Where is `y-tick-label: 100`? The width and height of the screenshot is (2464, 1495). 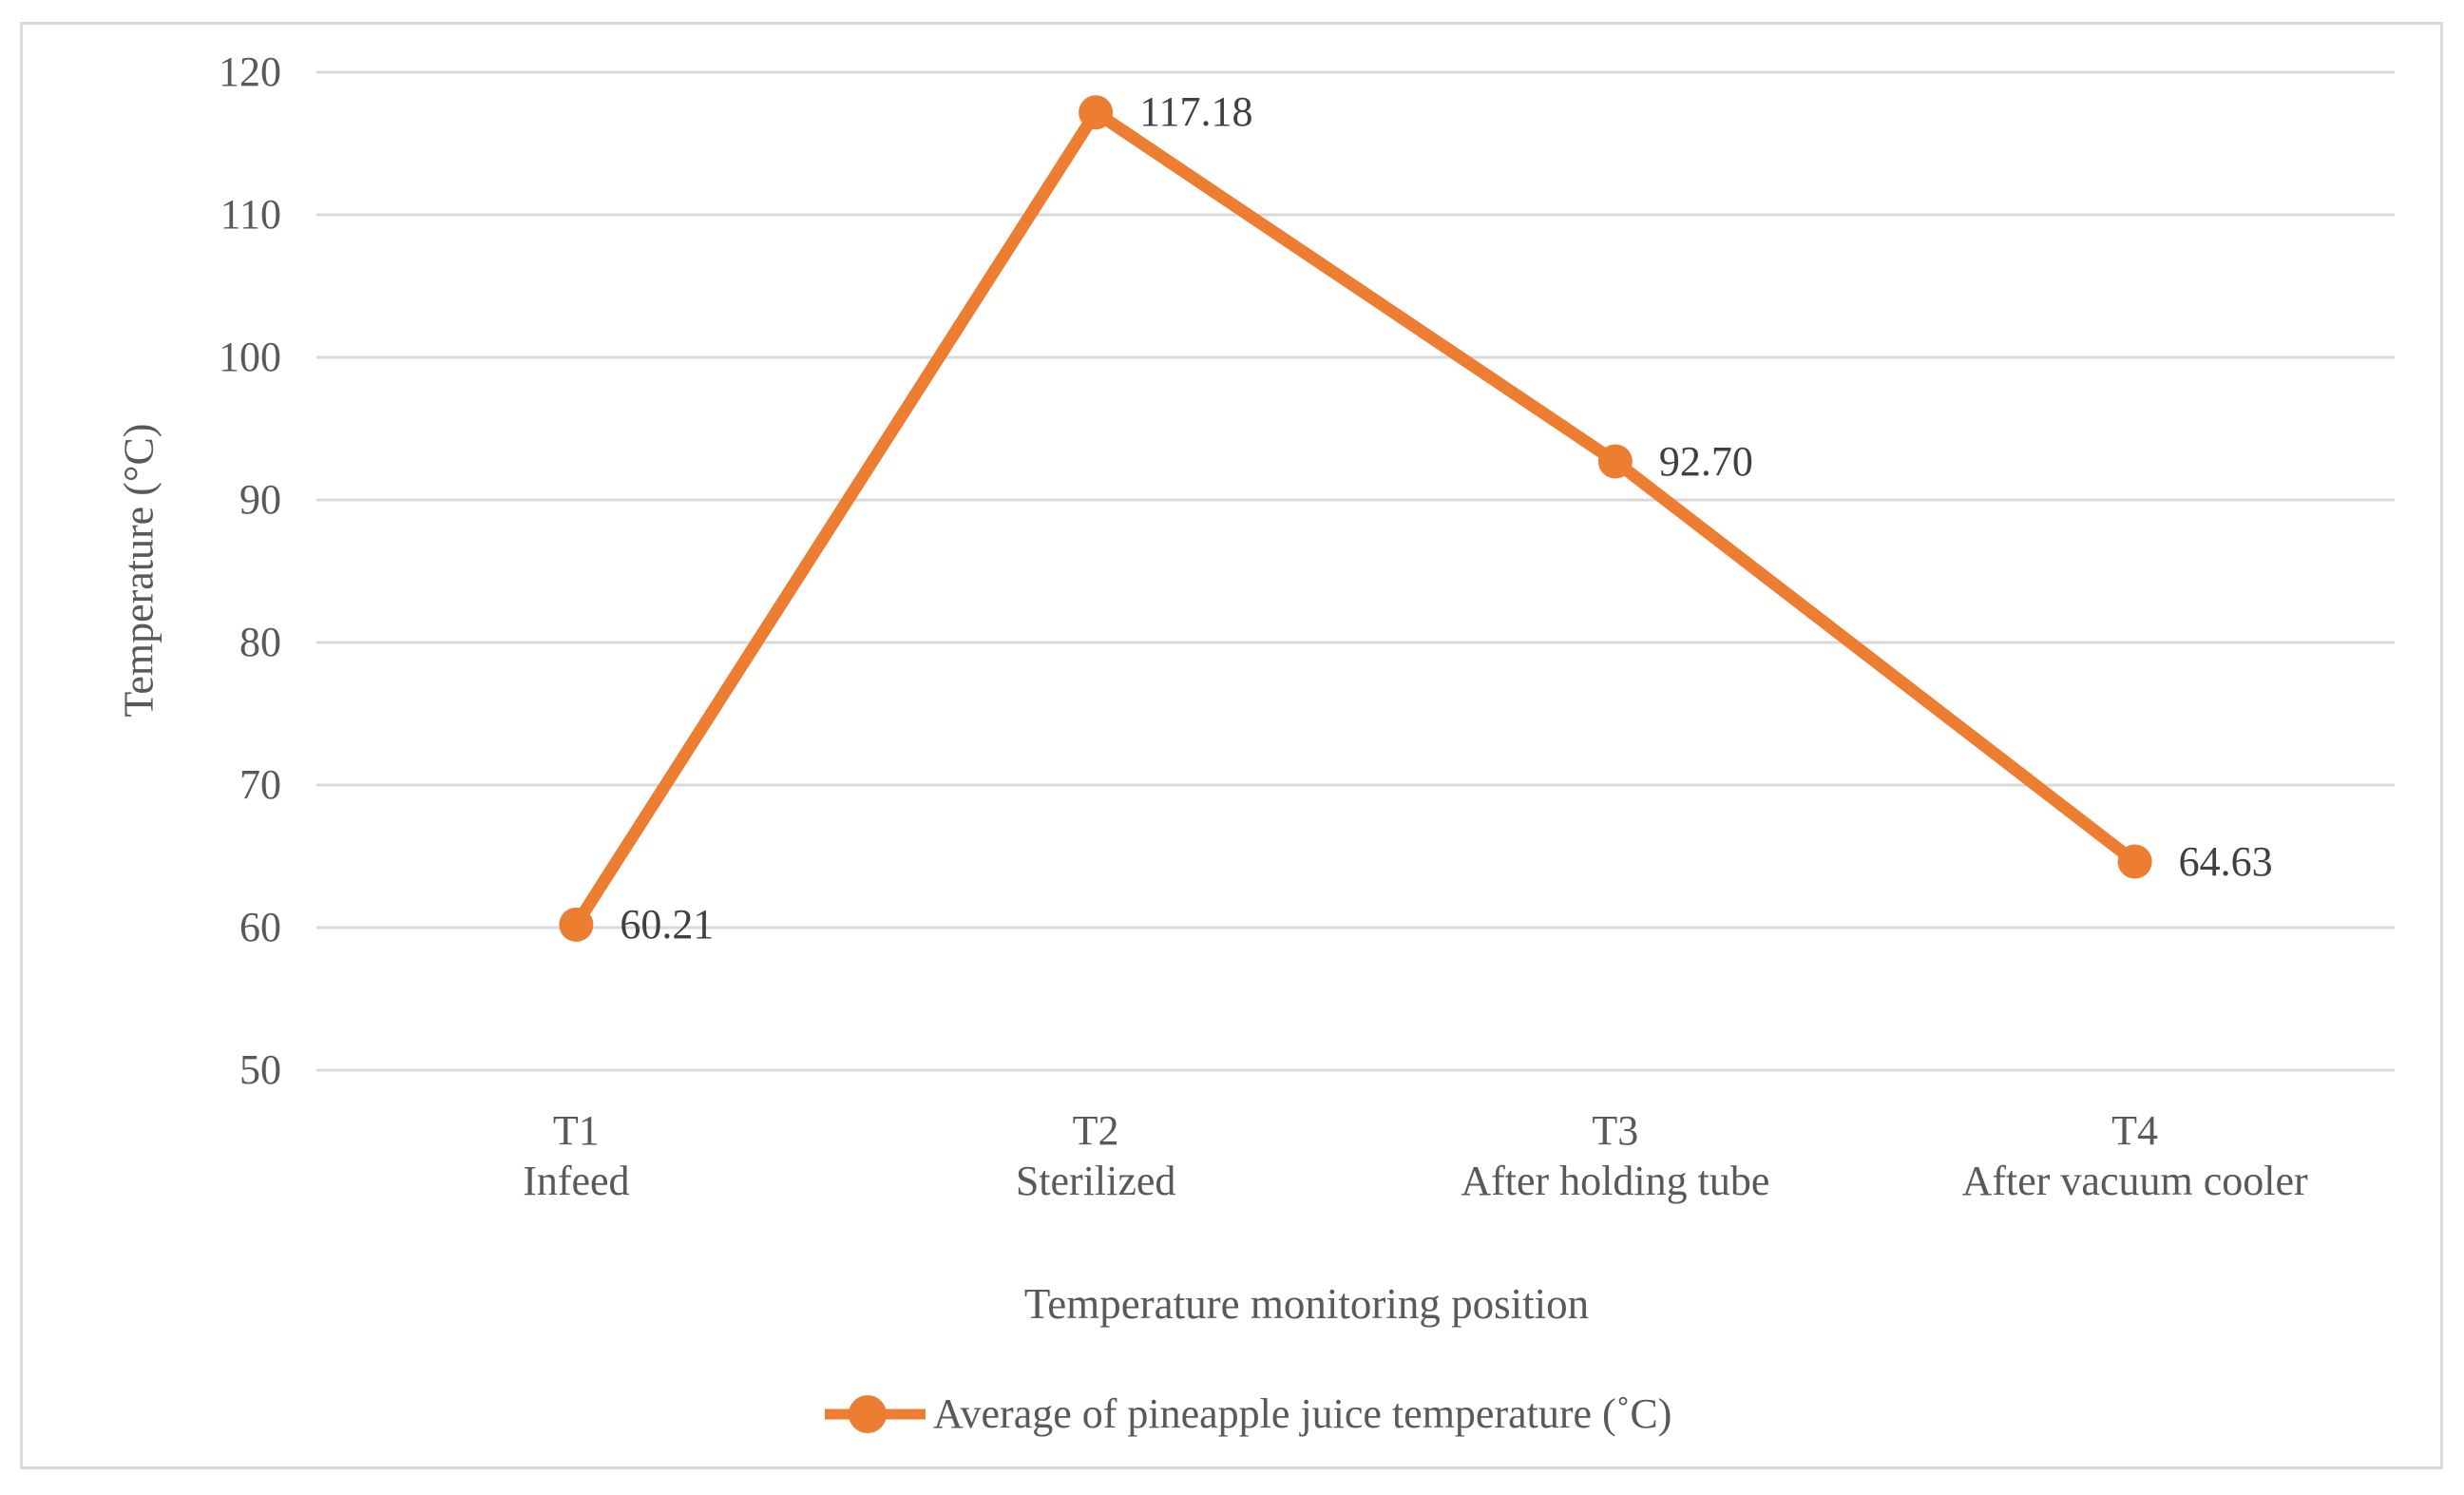 y-tick-label: 100 is located at coordinates (250, 357).